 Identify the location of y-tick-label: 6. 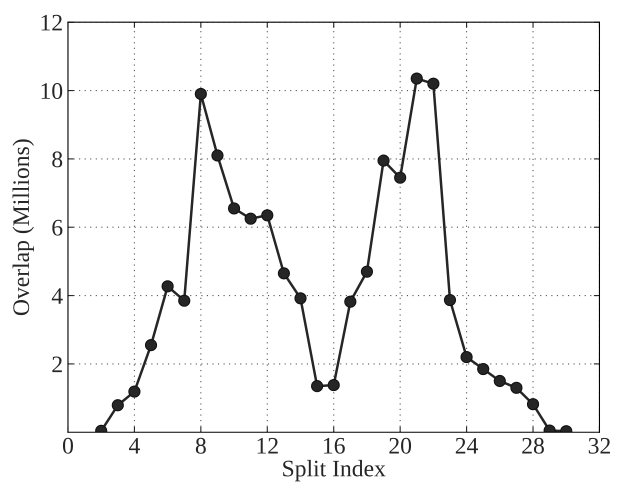
(57, 228).